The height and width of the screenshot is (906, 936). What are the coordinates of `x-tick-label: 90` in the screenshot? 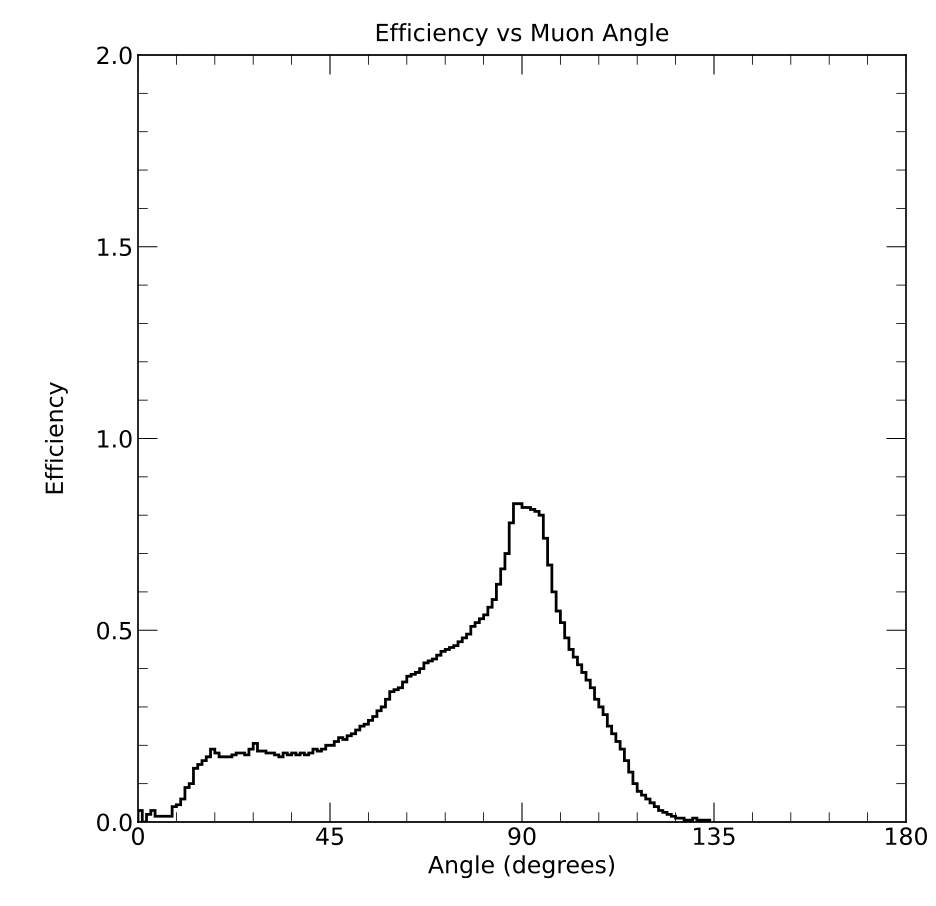 It's located at (522, 836).